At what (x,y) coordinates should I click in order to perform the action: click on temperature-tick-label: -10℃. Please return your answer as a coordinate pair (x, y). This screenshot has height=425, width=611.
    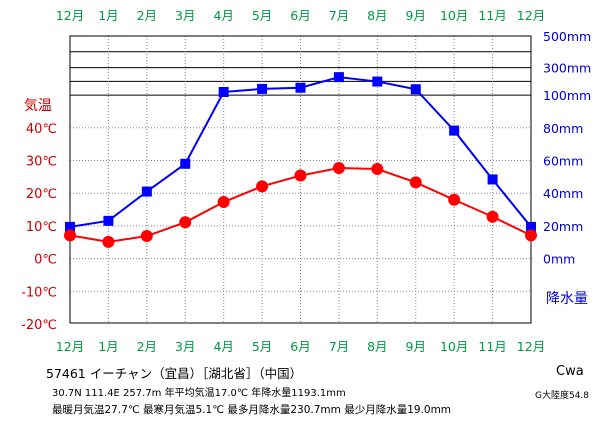
    Looking at the image, I should click on (39, 292).